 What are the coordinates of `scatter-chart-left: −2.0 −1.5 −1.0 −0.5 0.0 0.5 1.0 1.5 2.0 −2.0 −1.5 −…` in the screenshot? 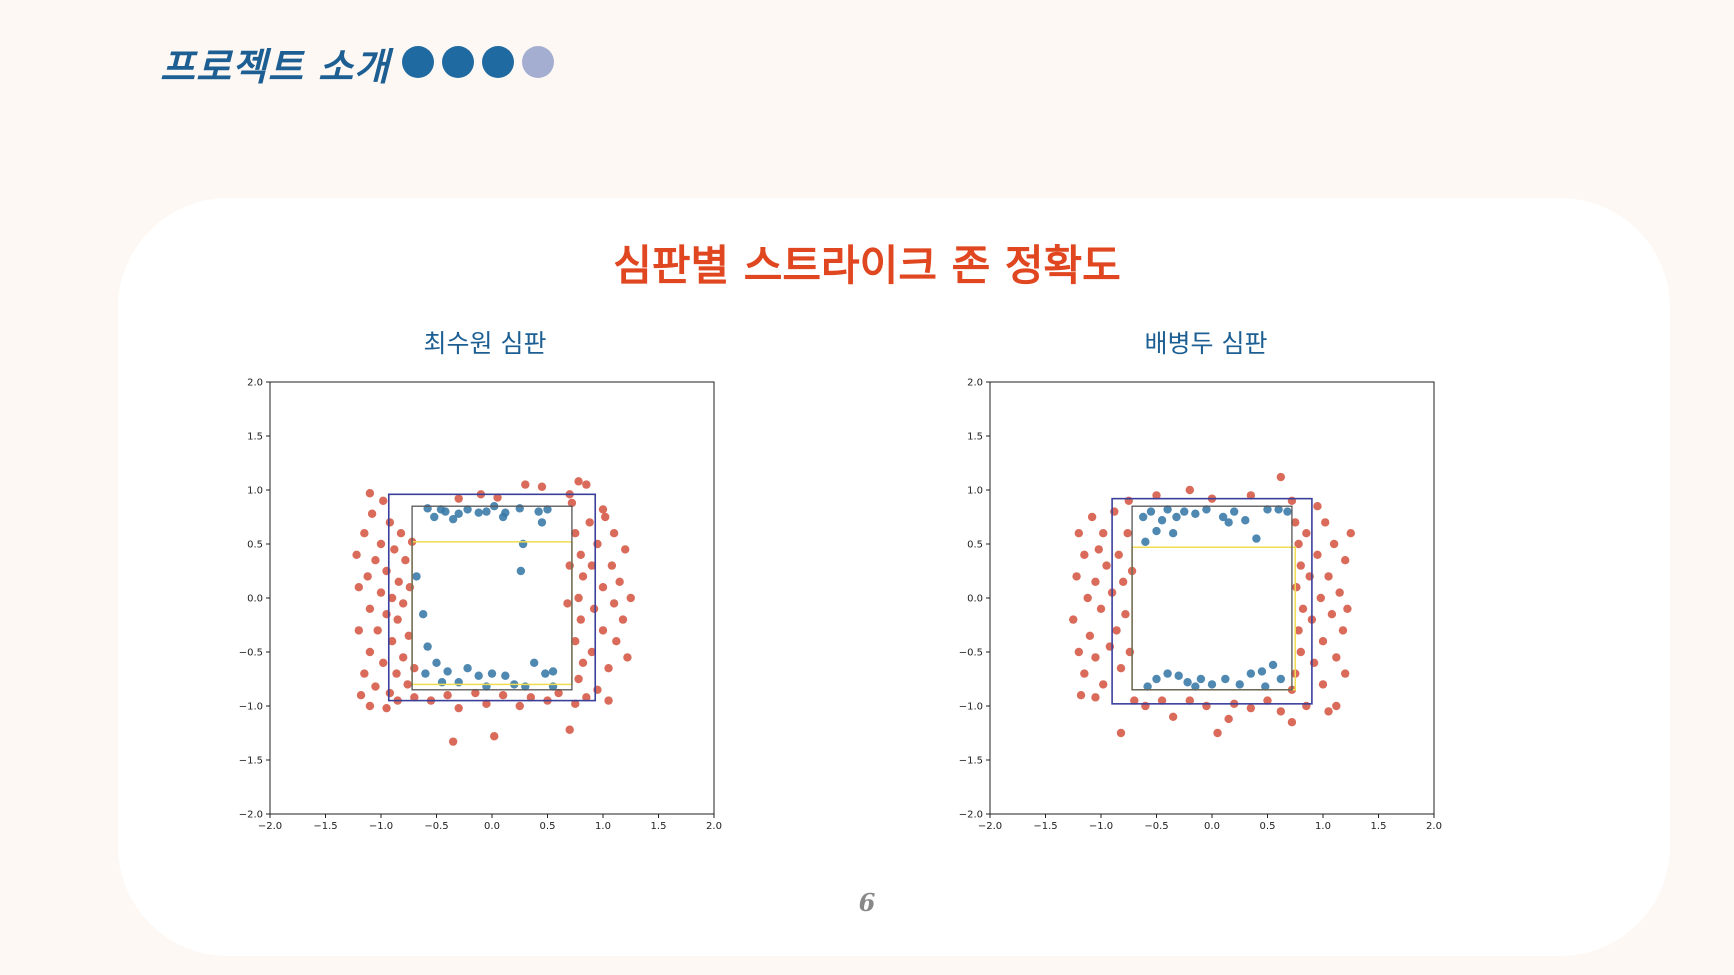 It's located at (480, 605).